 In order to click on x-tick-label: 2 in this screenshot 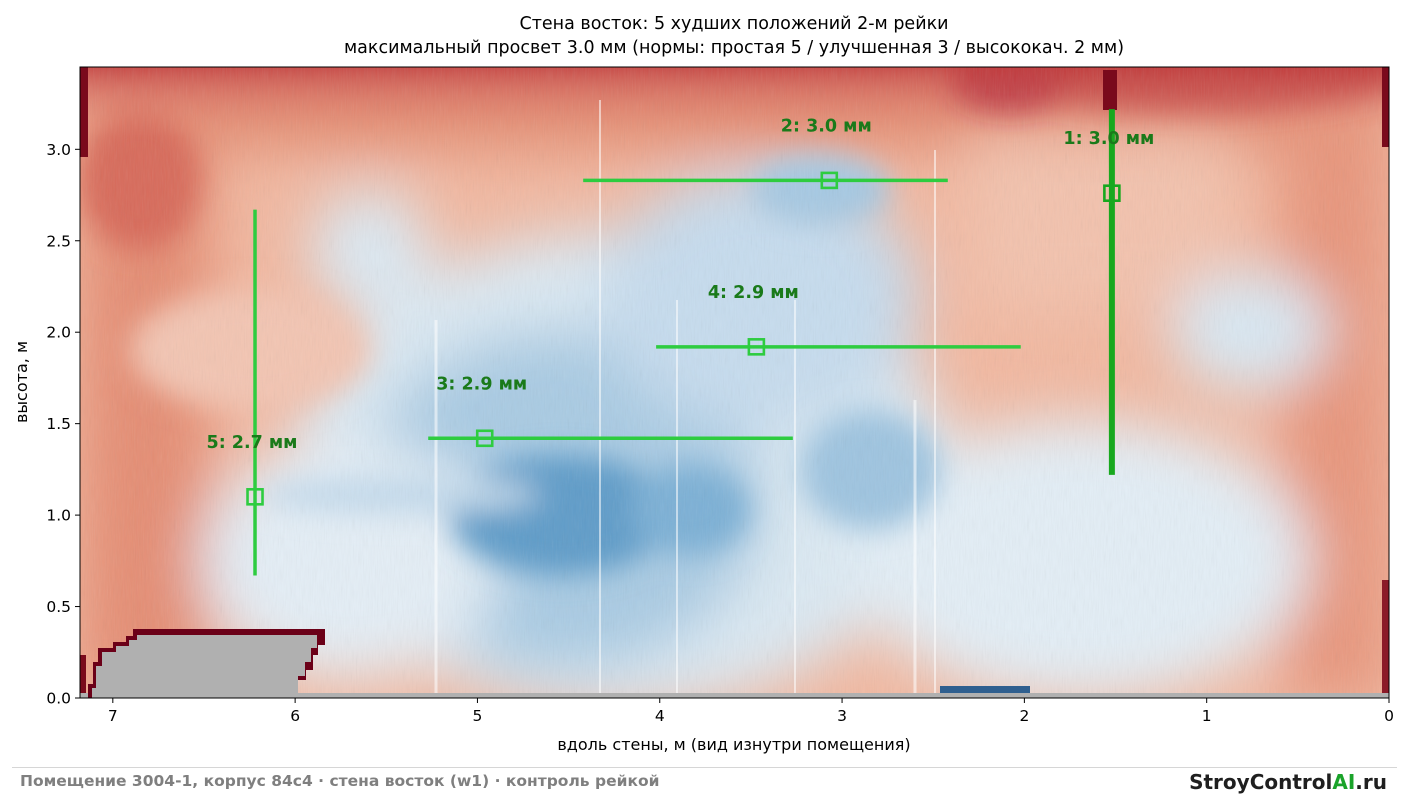, I will do `click(1024, 716)`.